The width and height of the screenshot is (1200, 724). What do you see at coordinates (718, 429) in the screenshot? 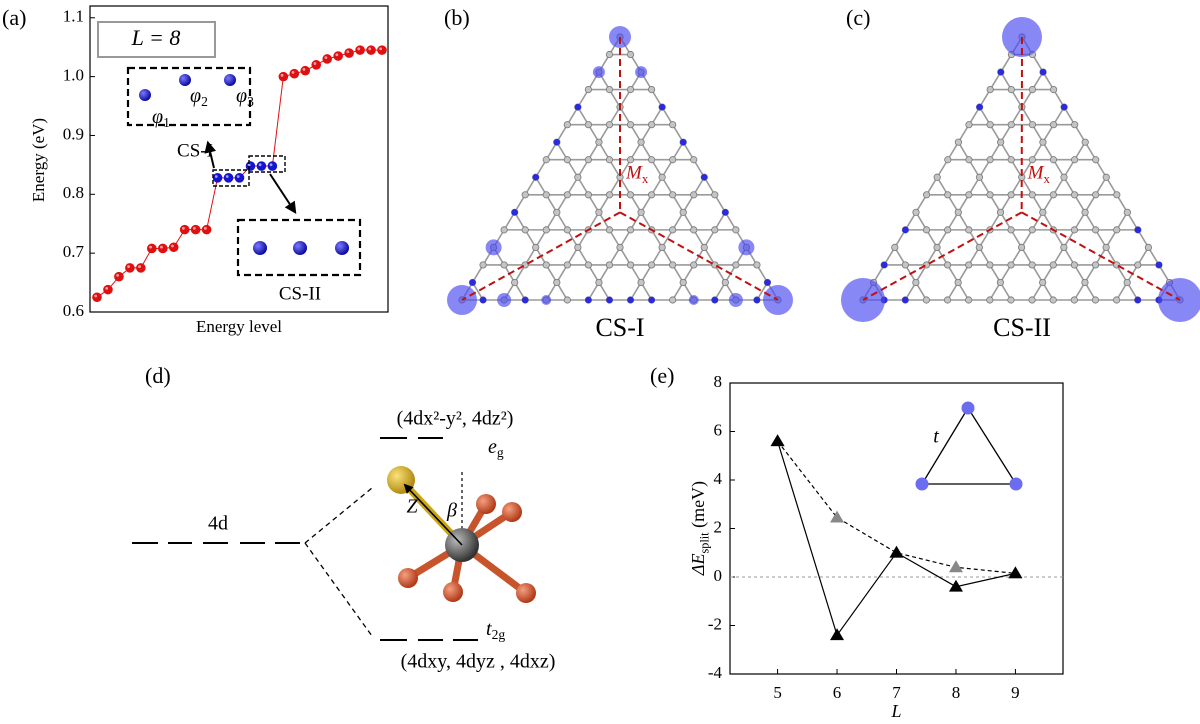
I see `y-tick-label: 6` at bounding box center [718, 429].